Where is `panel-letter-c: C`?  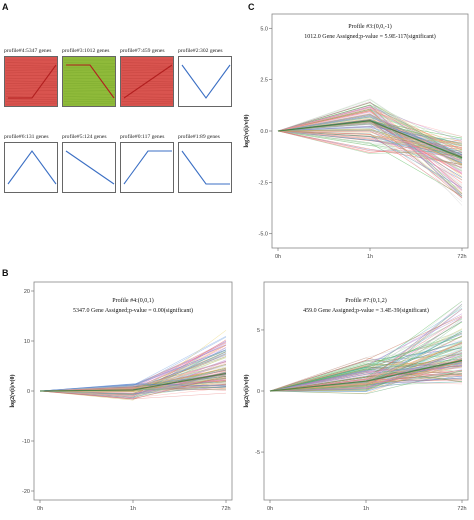 panel-letter-c: C is located at coordinates (251, 7).